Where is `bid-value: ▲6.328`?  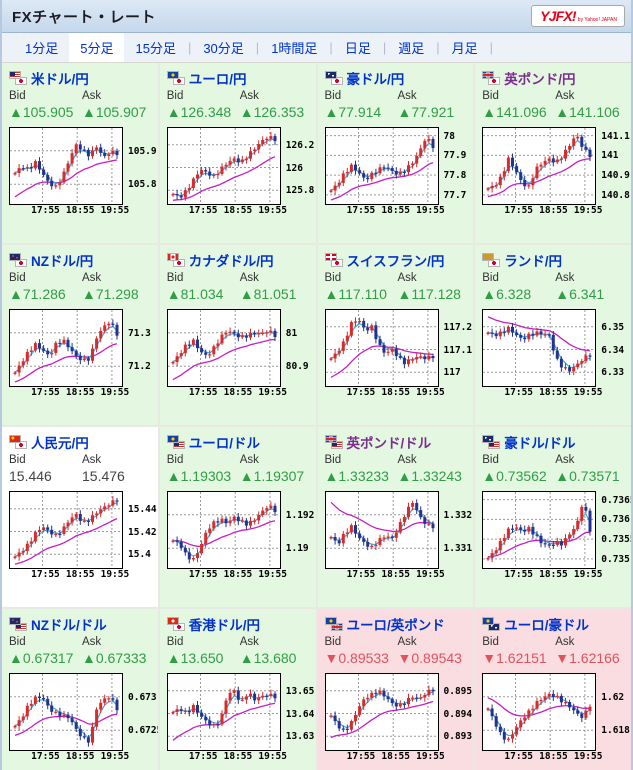
bid-value: ▲6.328 is located at coordinates (507, 294).